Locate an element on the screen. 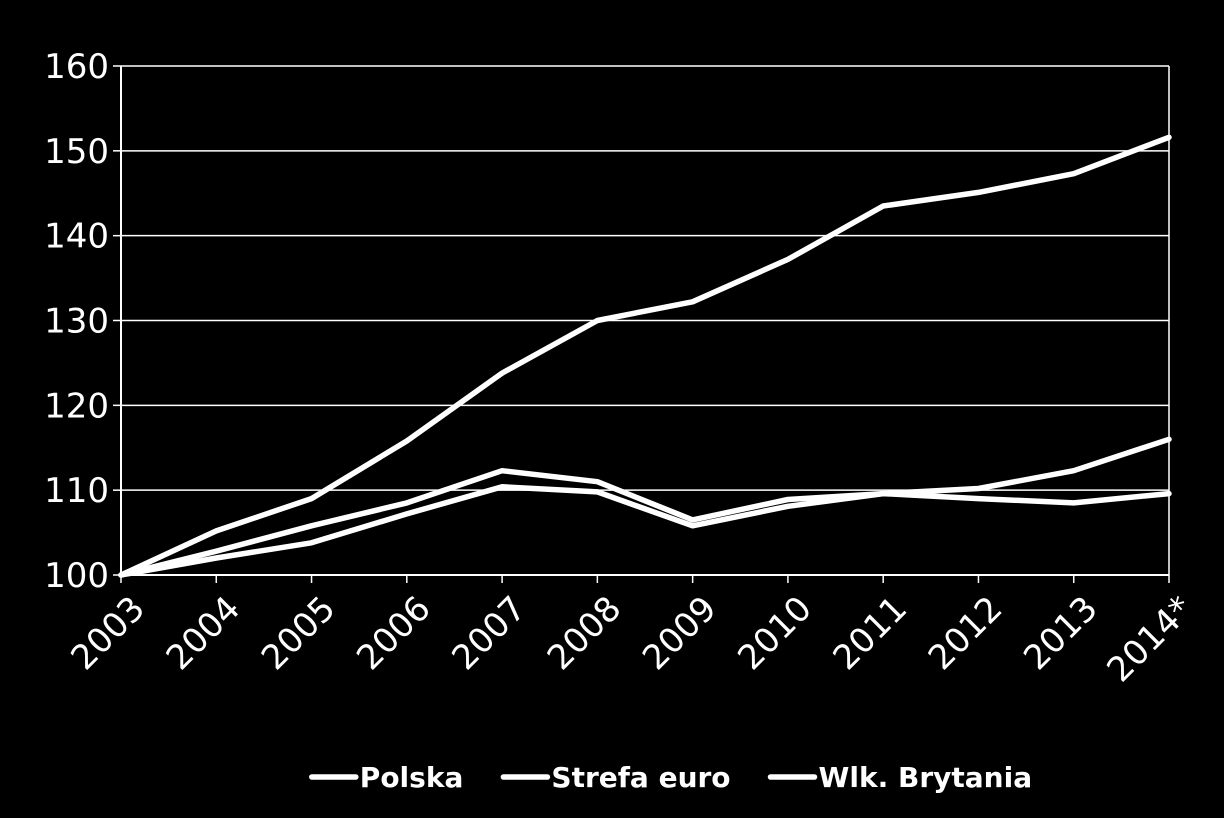 This screenshot has width=1224, height=818. y-axis-ticks: 100 110 120 130 140 150 160 is located at coordinates (76, 321).